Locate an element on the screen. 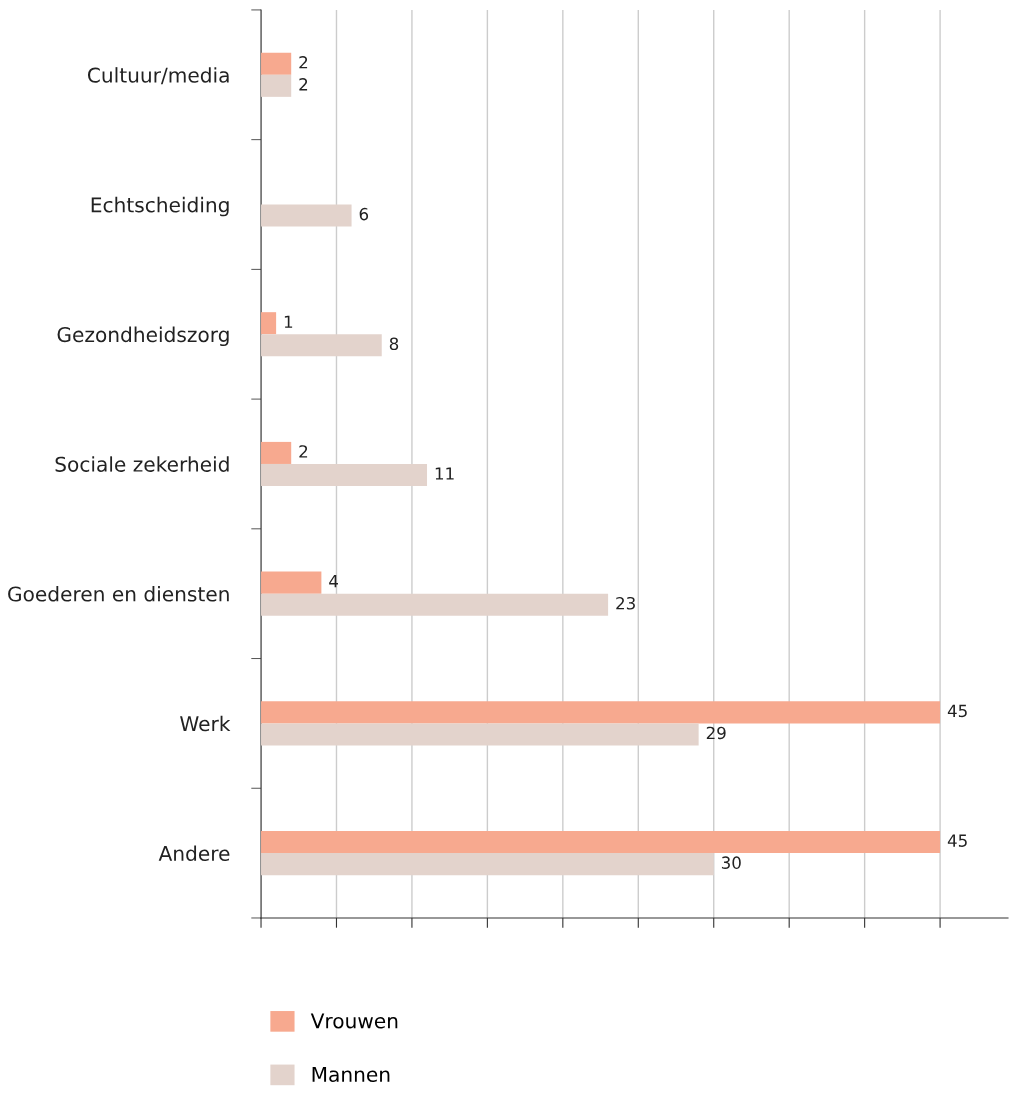 The image size is (1009, 1104). data-label: 11 is located at coordinates (444, 473).